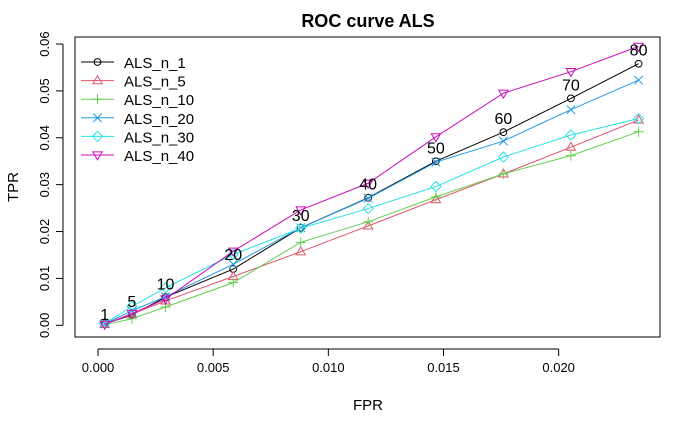 The width and height of the screenshot is (700, 432). I want to click on legend-item-als-n-5: ALS_n_5, so click(133, 82).